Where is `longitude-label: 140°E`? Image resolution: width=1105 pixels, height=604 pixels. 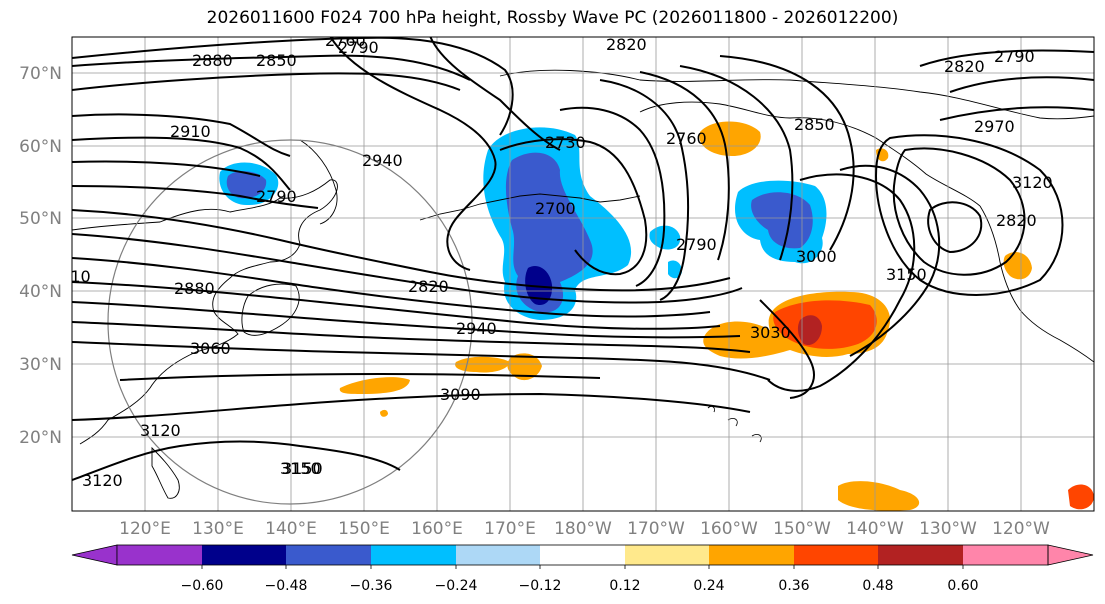
longitude-label: 140°E is located at coordinates (291, 529).